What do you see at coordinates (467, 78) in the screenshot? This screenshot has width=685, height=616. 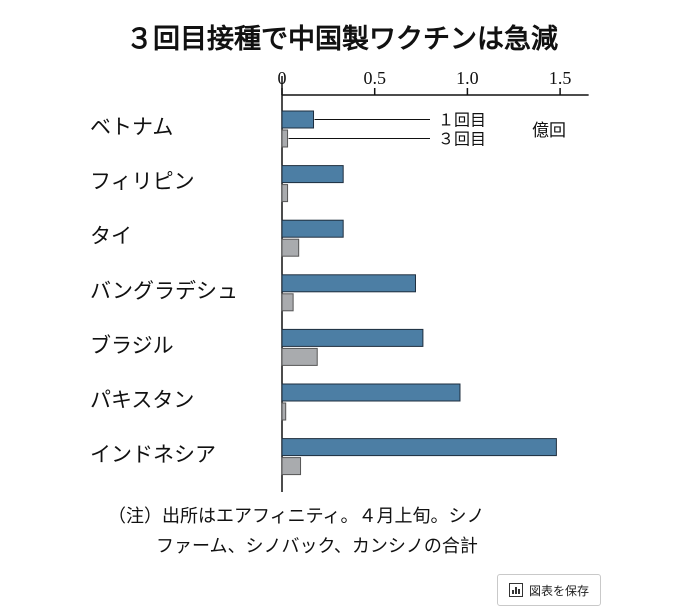 I see `x-tick-label: 1.0` at bounding box center [467, 78].